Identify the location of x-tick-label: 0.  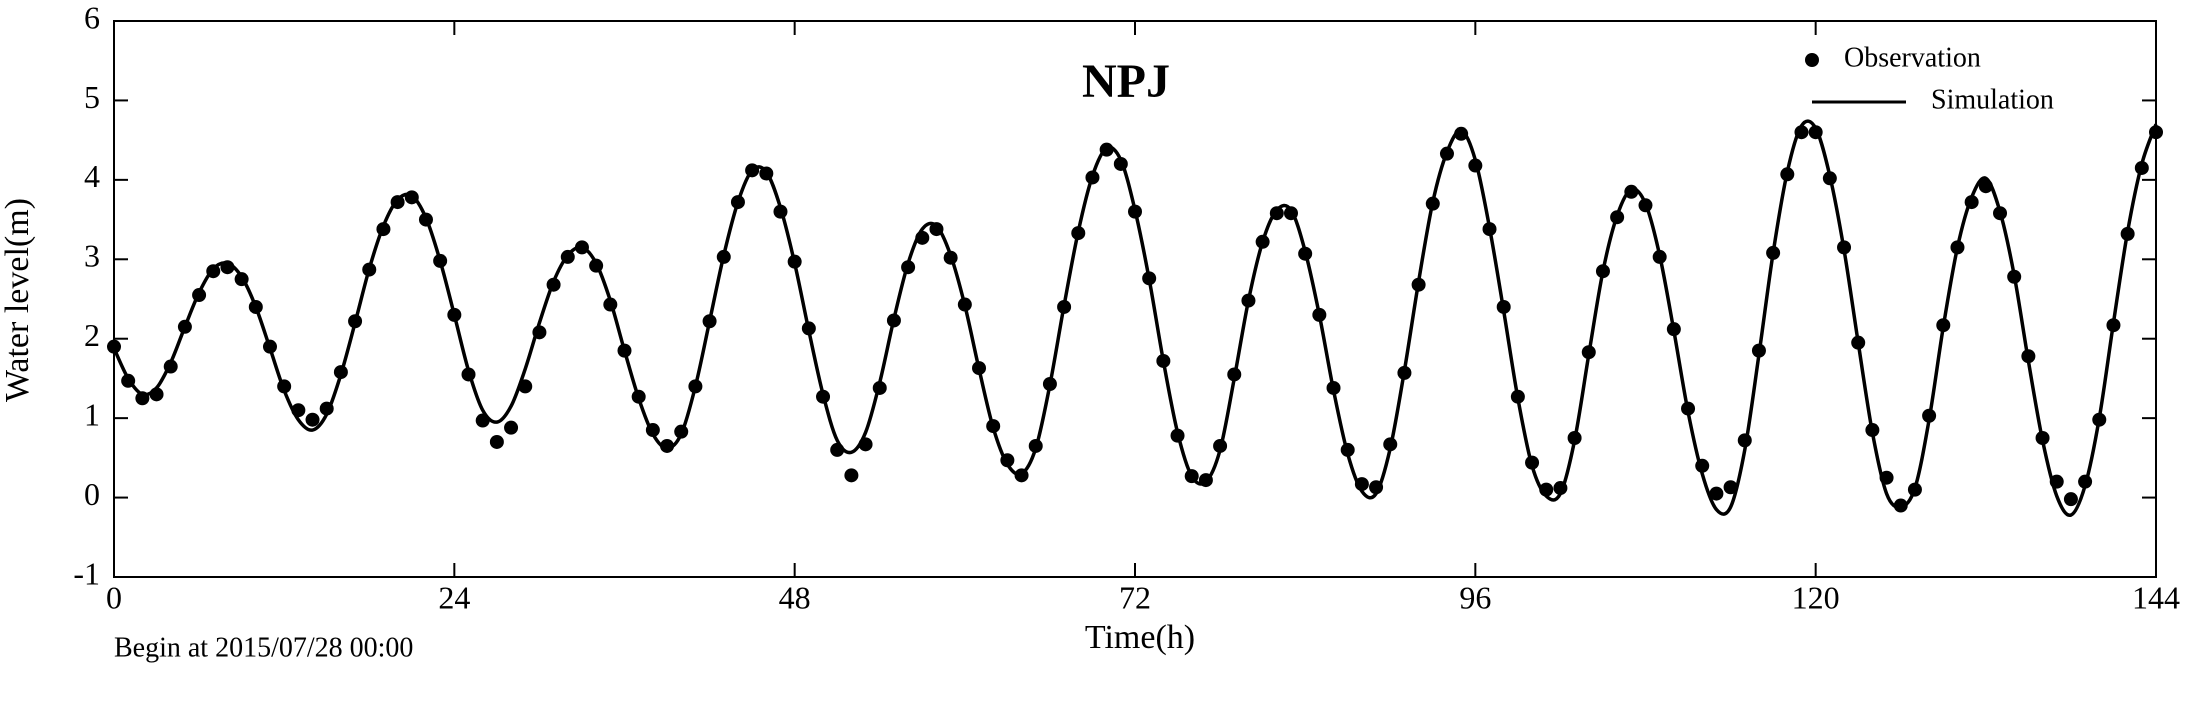
(114, 597).